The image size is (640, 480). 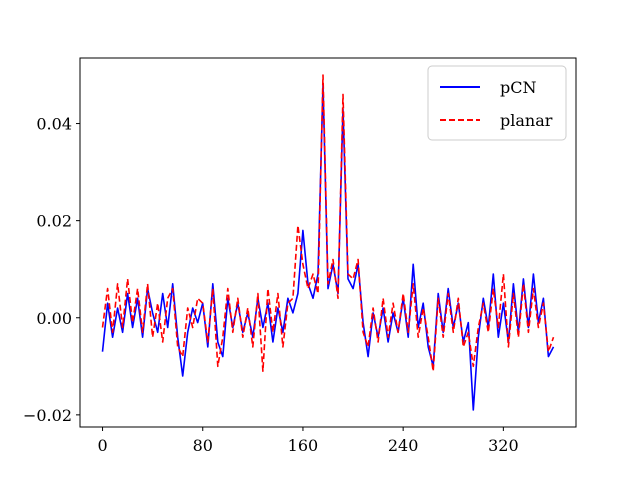 What do you see at coordinates (102, 445) in the screenshot?
I see `x-tick-label: 0` at bounding box center [102, 445].